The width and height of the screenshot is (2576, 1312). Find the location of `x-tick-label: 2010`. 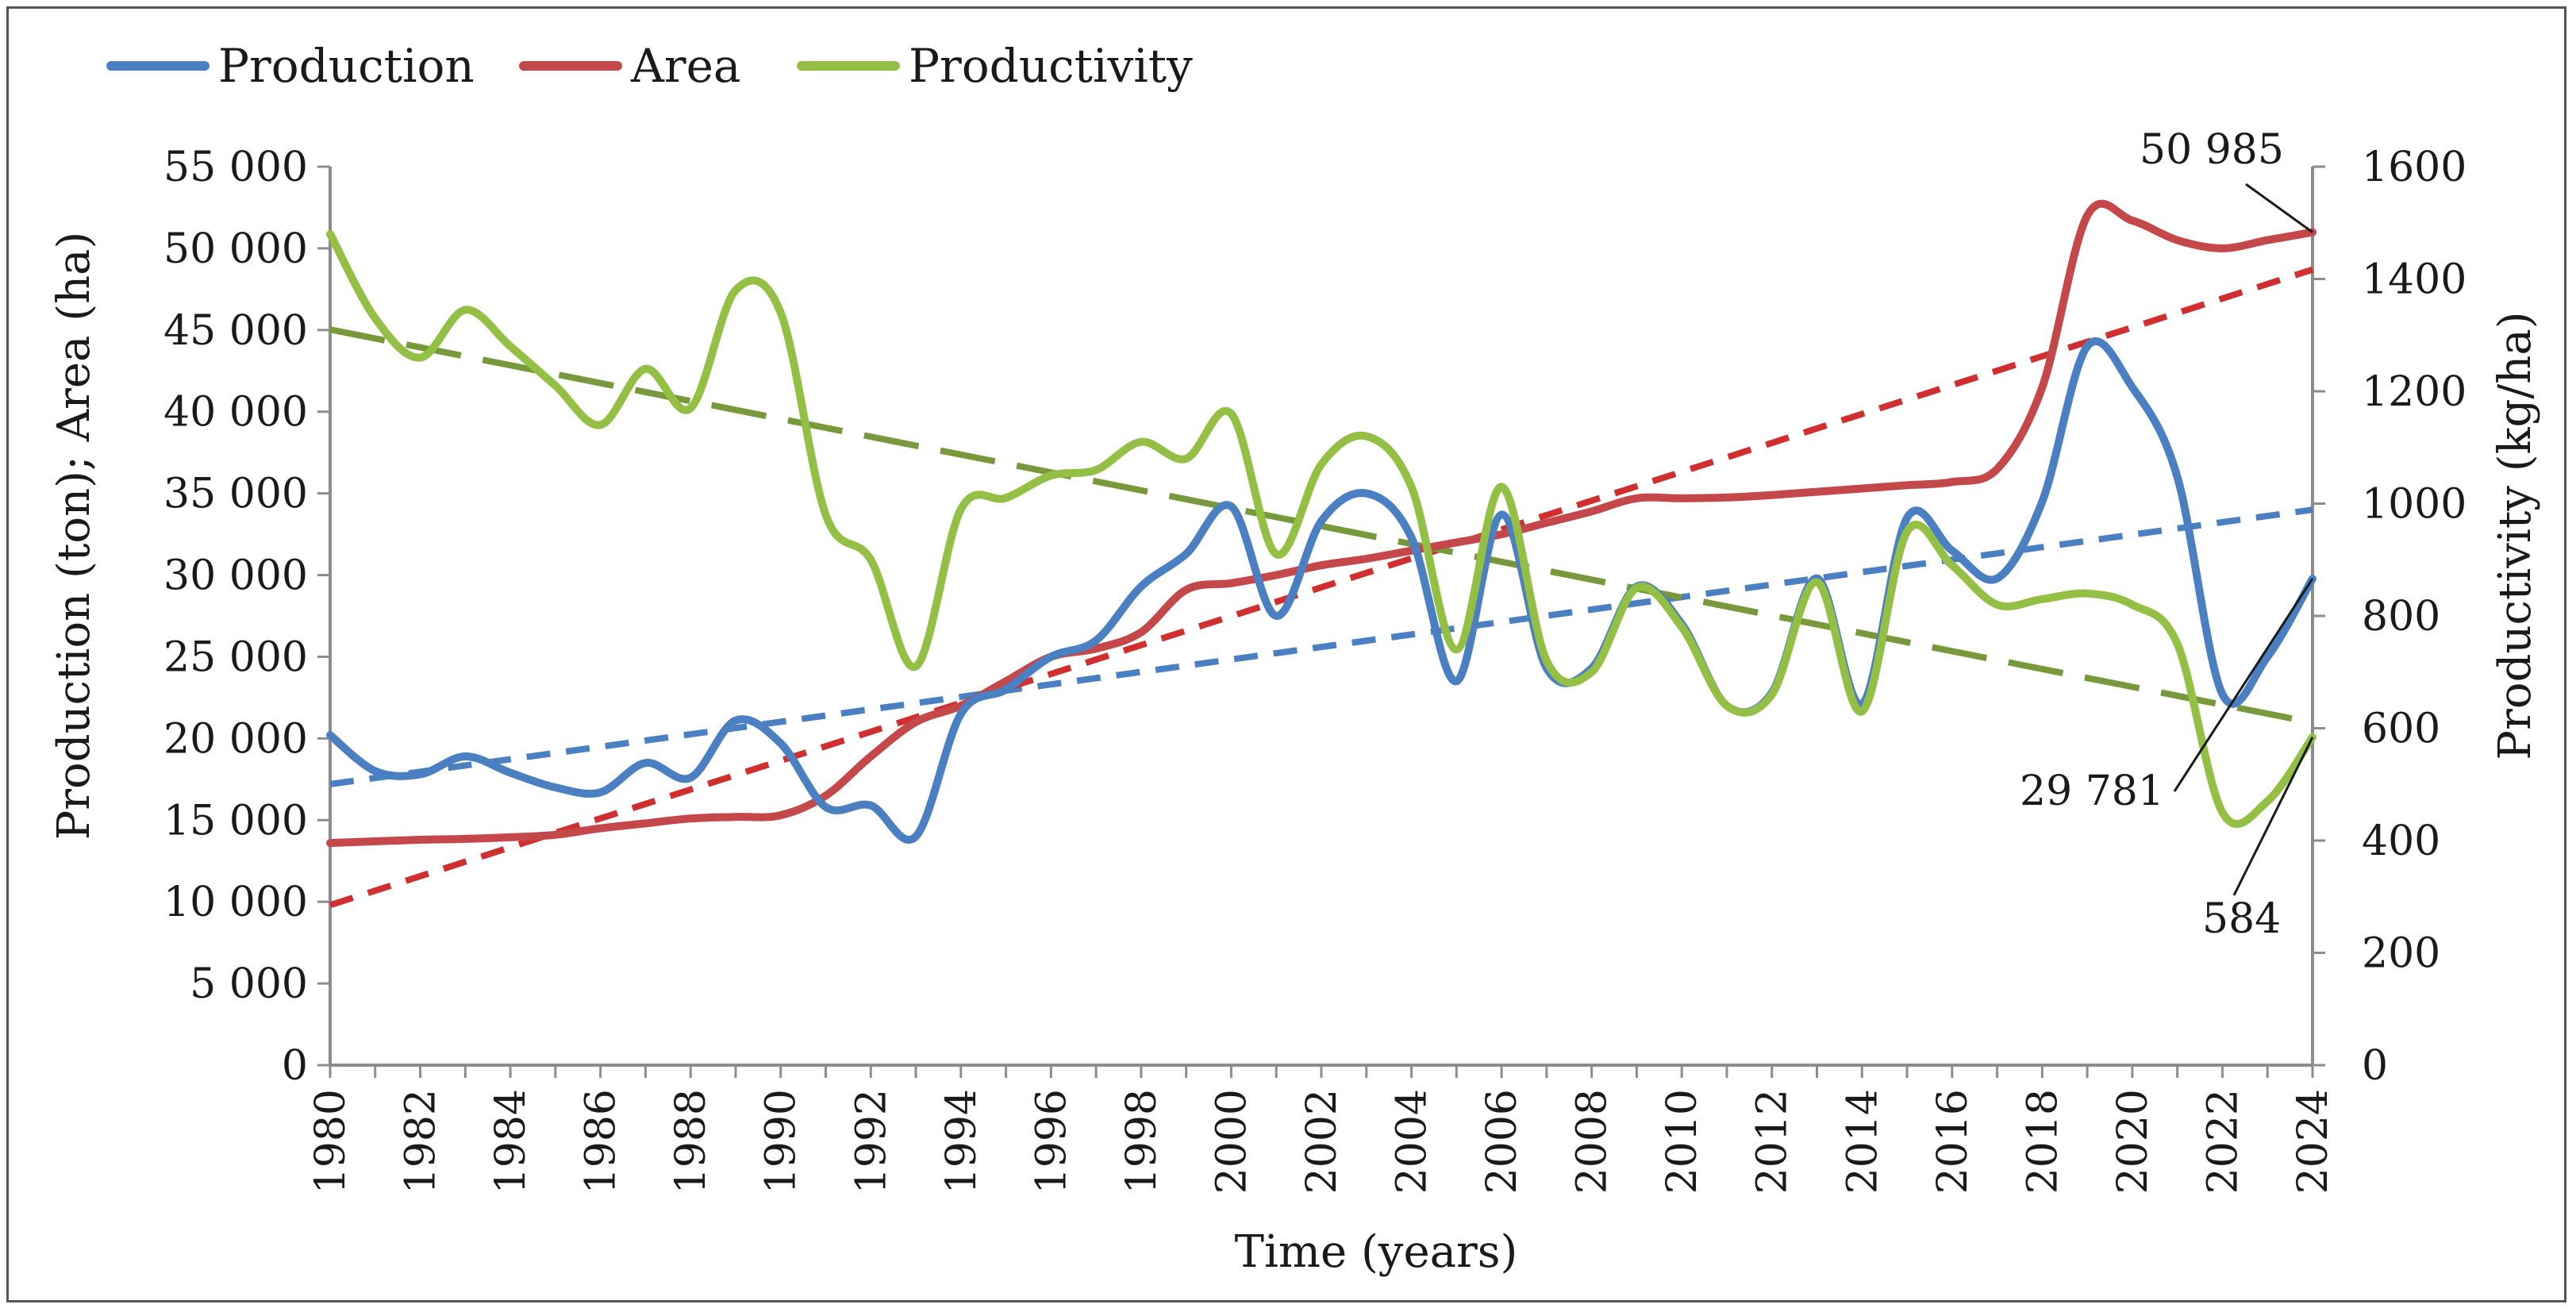

x-tick-label: 2010 is located at coordinates (1683, 1141).